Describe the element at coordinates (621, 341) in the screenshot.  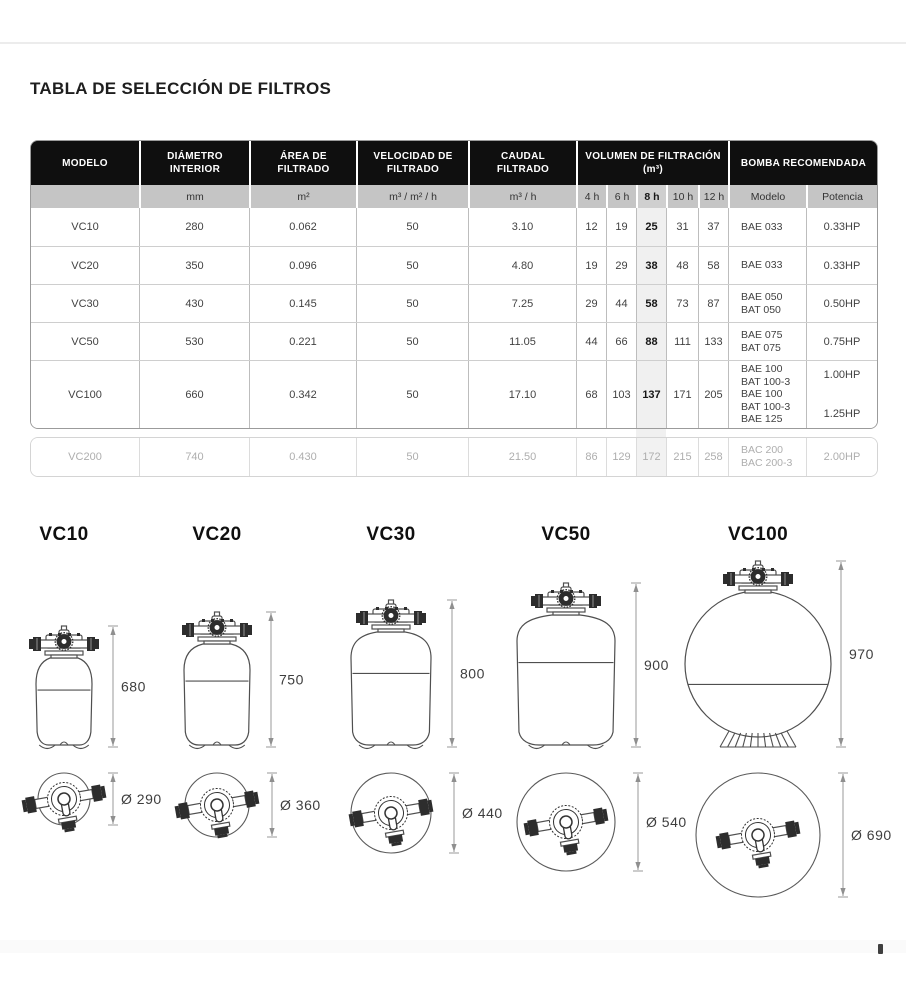
I see `cell-volumen-1: 66` at that location.